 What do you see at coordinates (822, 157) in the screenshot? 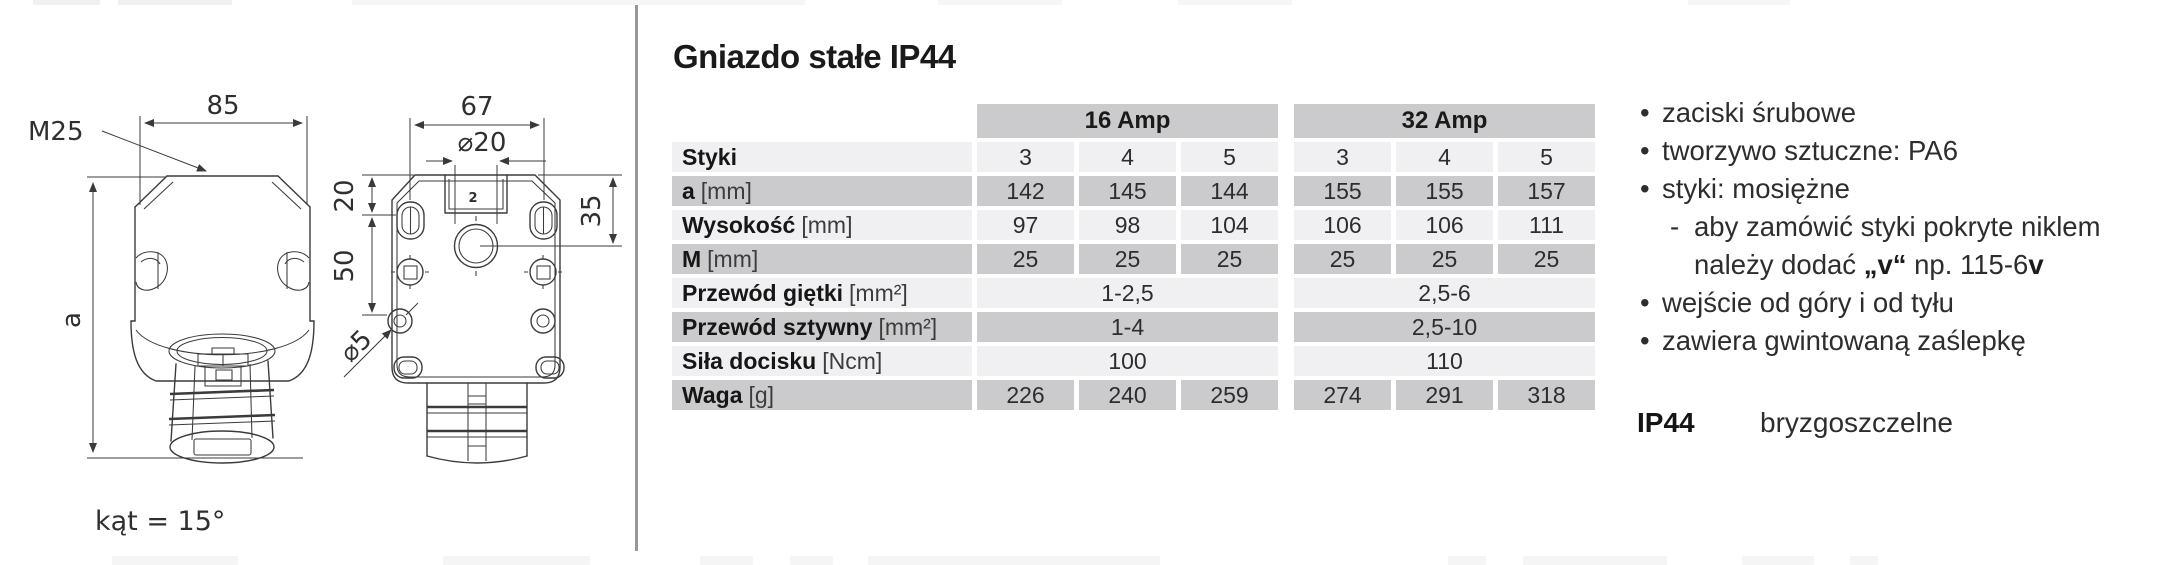
I see `row-label: Styki` at bounding box center [822, 157].